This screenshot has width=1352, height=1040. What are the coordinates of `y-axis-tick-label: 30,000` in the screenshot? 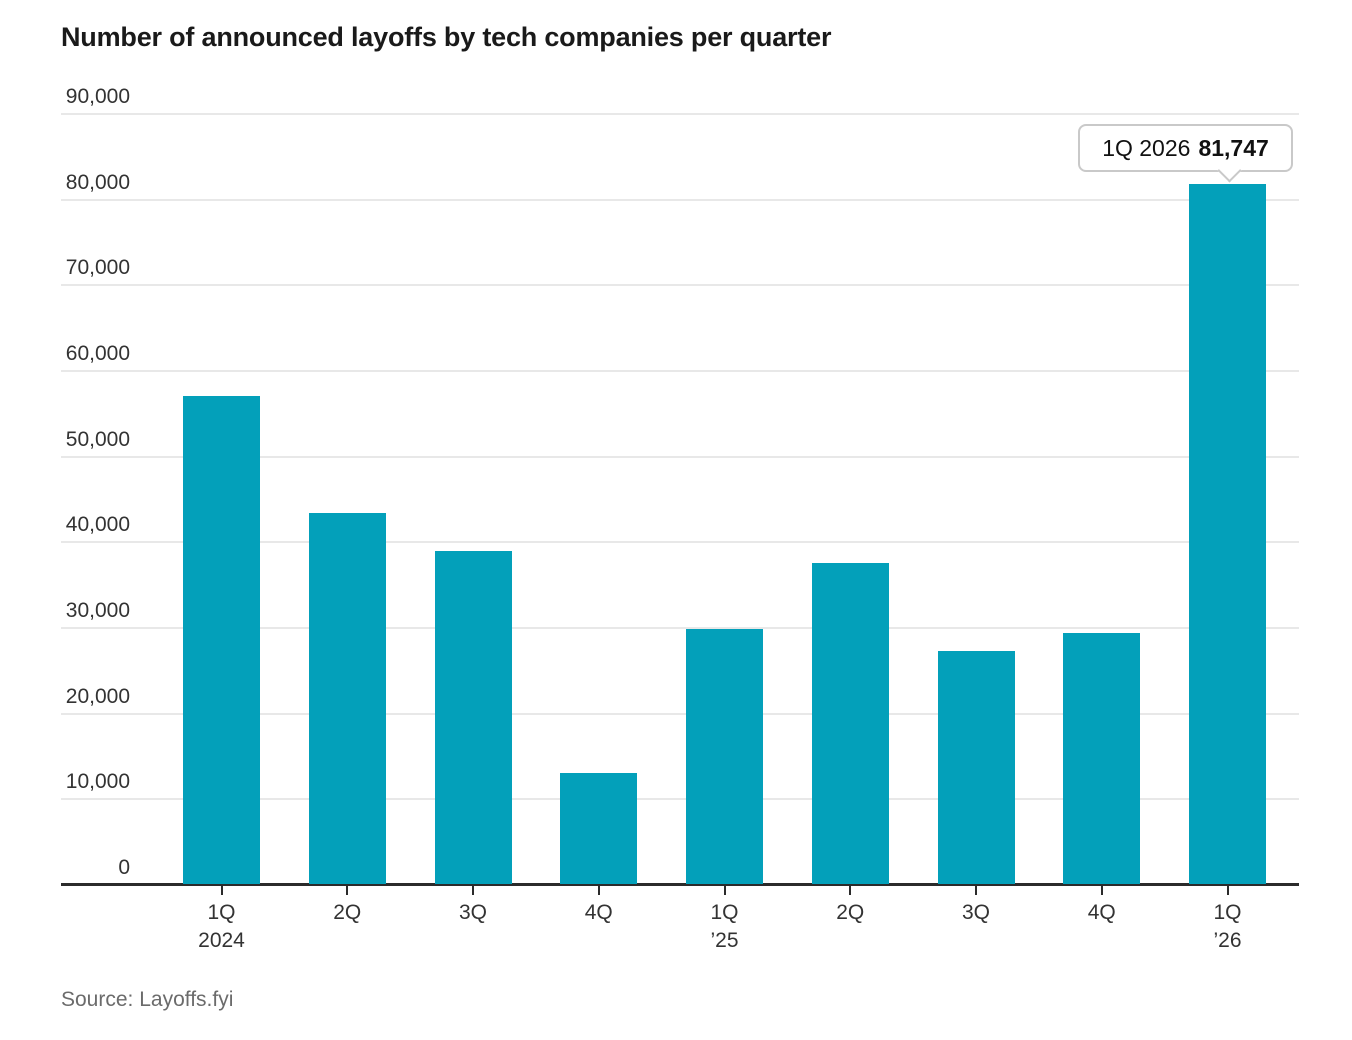 It's located at (97, 610).